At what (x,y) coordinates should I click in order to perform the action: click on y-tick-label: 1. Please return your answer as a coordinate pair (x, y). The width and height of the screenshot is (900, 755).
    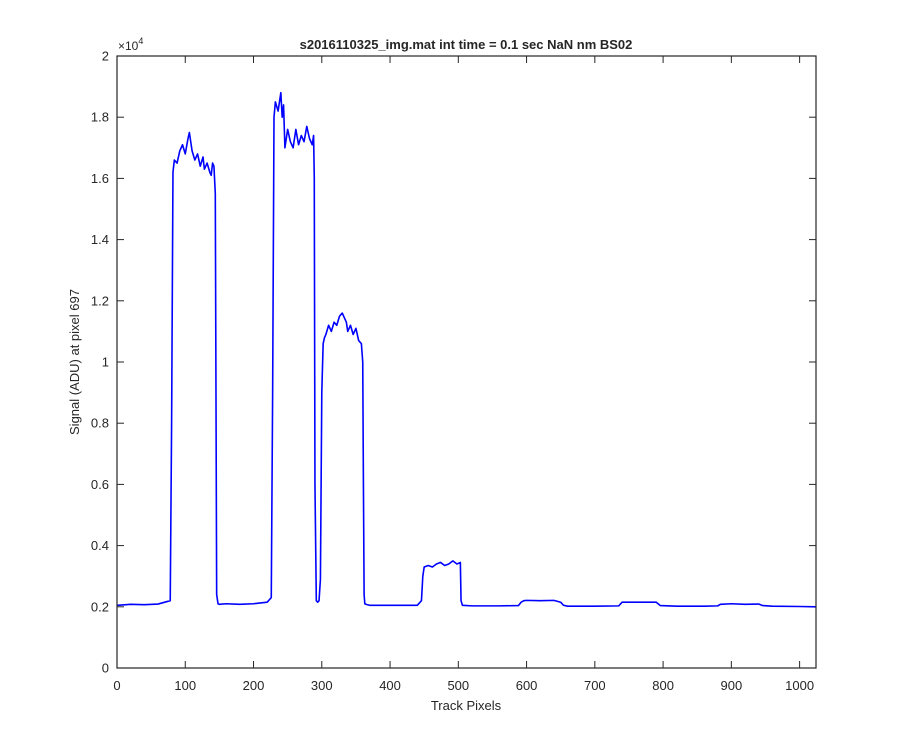
    Looking at the image, I should click on (105, 362).